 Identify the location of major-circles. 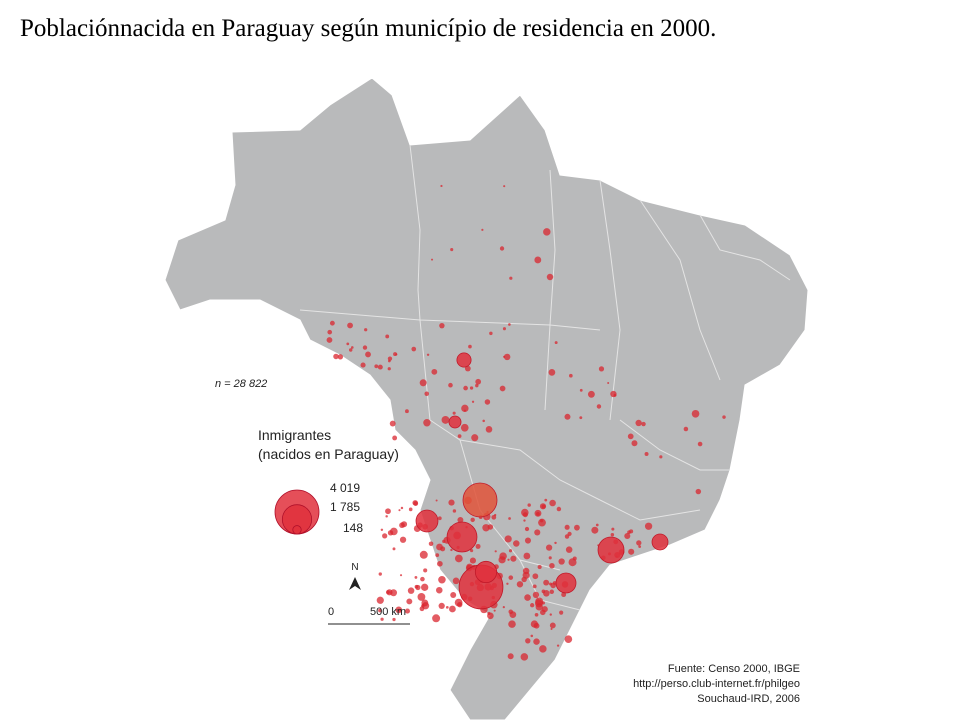
(542, 481).